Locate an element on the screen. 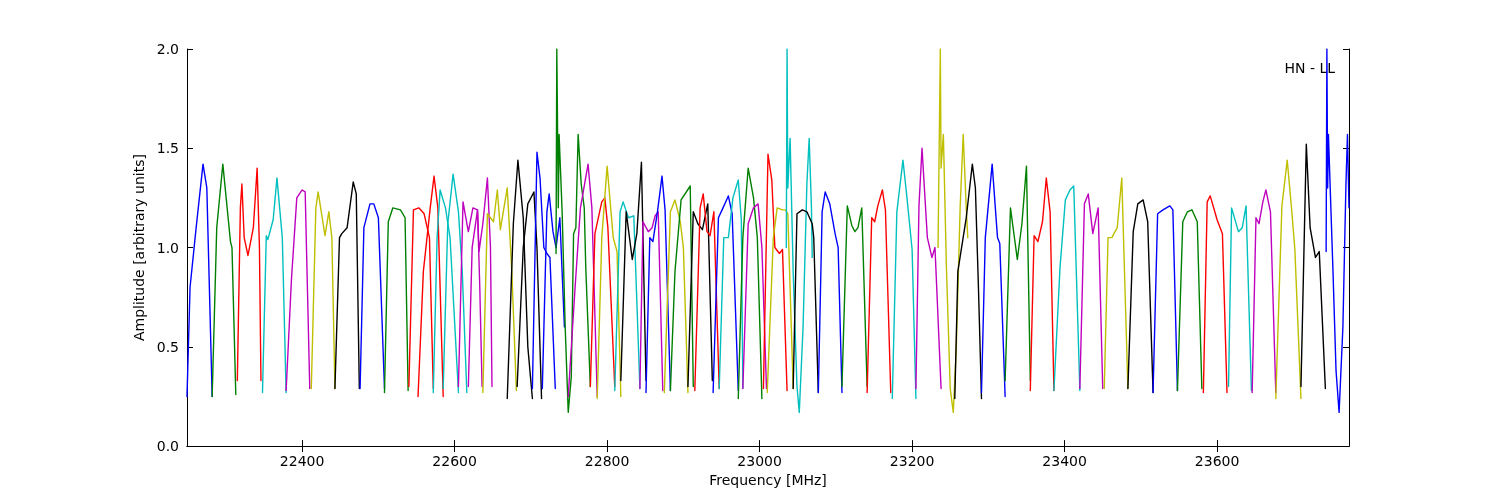 The width and height of the screenshot is (1500, 500). x-tick-label: 22600 is located at coordinates (454, 461).